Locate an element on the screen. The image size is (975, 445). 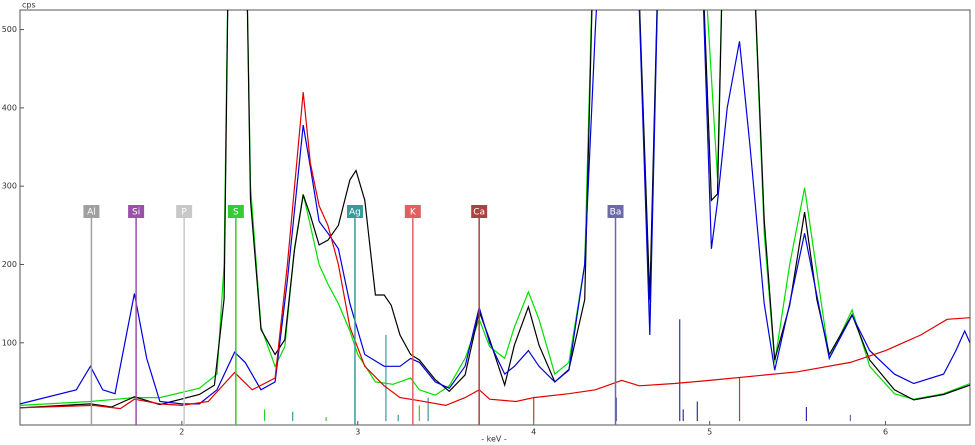
element-label: K is located at coordinates (413, 213).